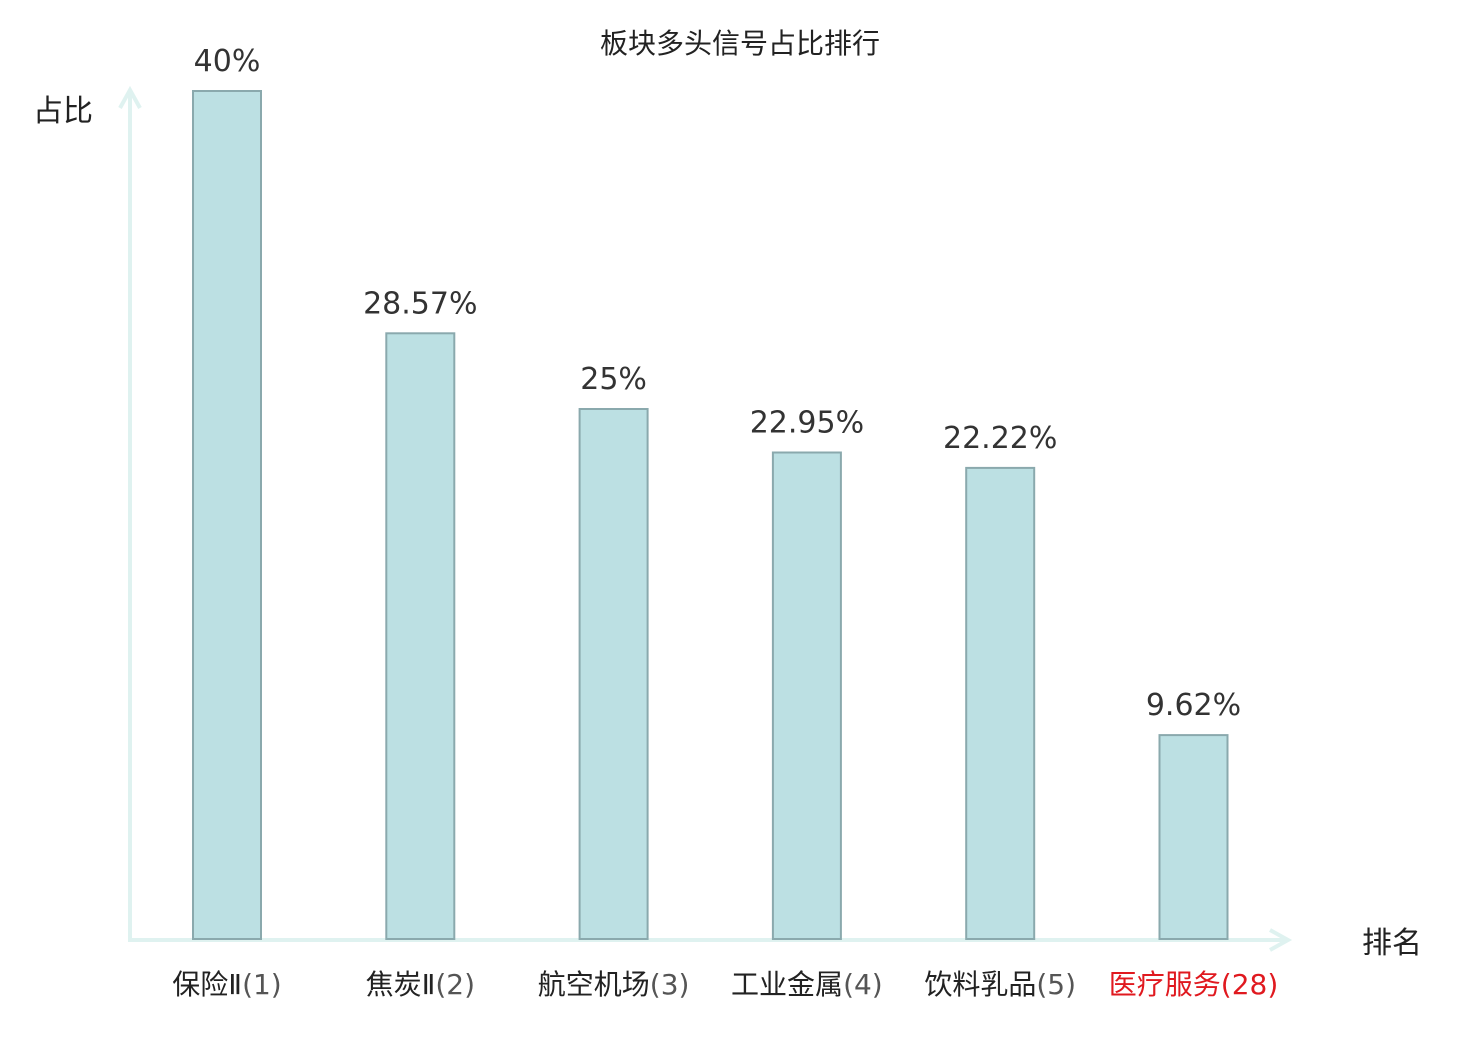 Image resolution: width=1480 pixels, height=1040 pixels. I want to click on tick-label-6: 医疗服务(28), so click(1194, 984).